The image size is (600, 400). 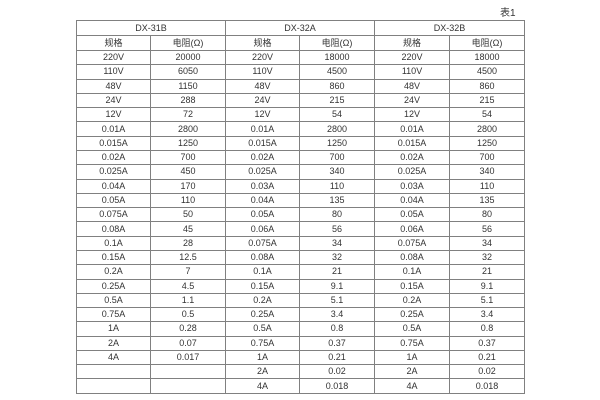 I want to click on resistance-cell-dx32b: 4500, so click(x=487, y=72).